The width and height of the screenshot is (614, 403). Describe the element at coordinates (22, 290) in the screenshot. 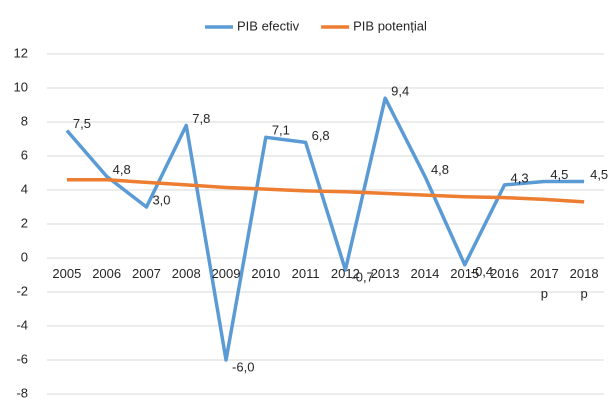

I see `y-tick-label: -2` at that location.